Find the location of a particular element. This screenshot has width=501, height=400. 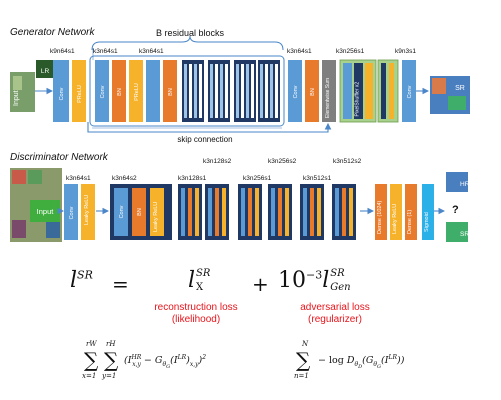

adversarial-loss-formula: N ∑ n=1 − log DθD(GθG(ILR)) is located at coordinates (349, 360).